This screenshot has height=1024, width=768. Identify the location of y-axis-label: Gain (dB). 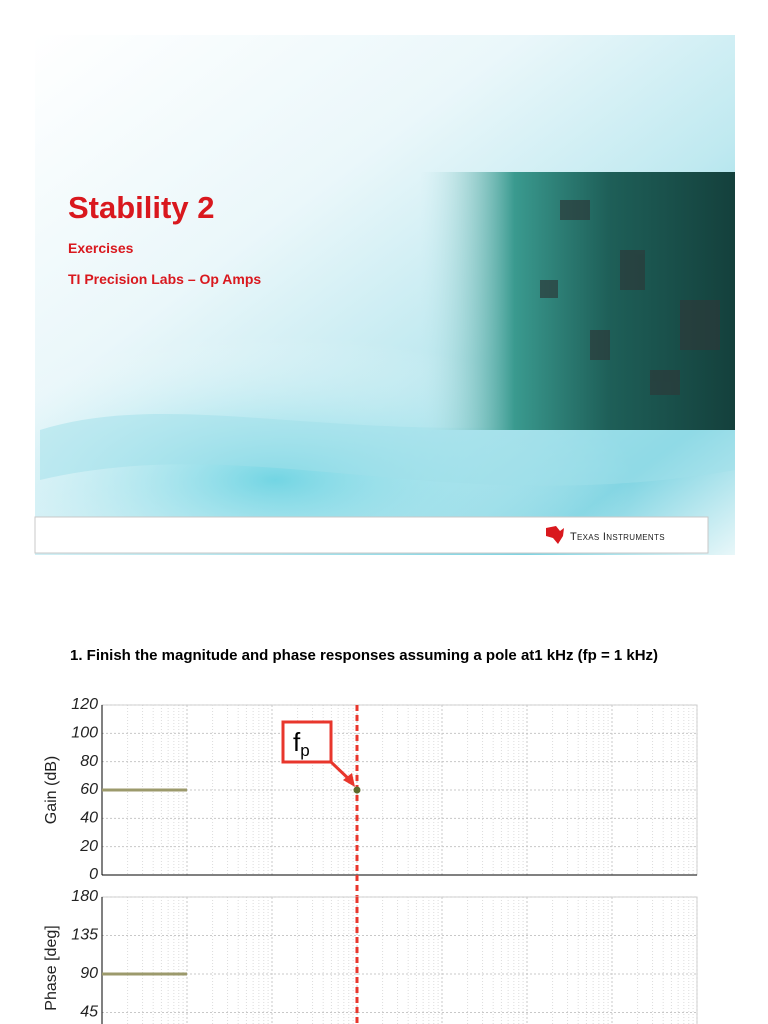
(51, 790).